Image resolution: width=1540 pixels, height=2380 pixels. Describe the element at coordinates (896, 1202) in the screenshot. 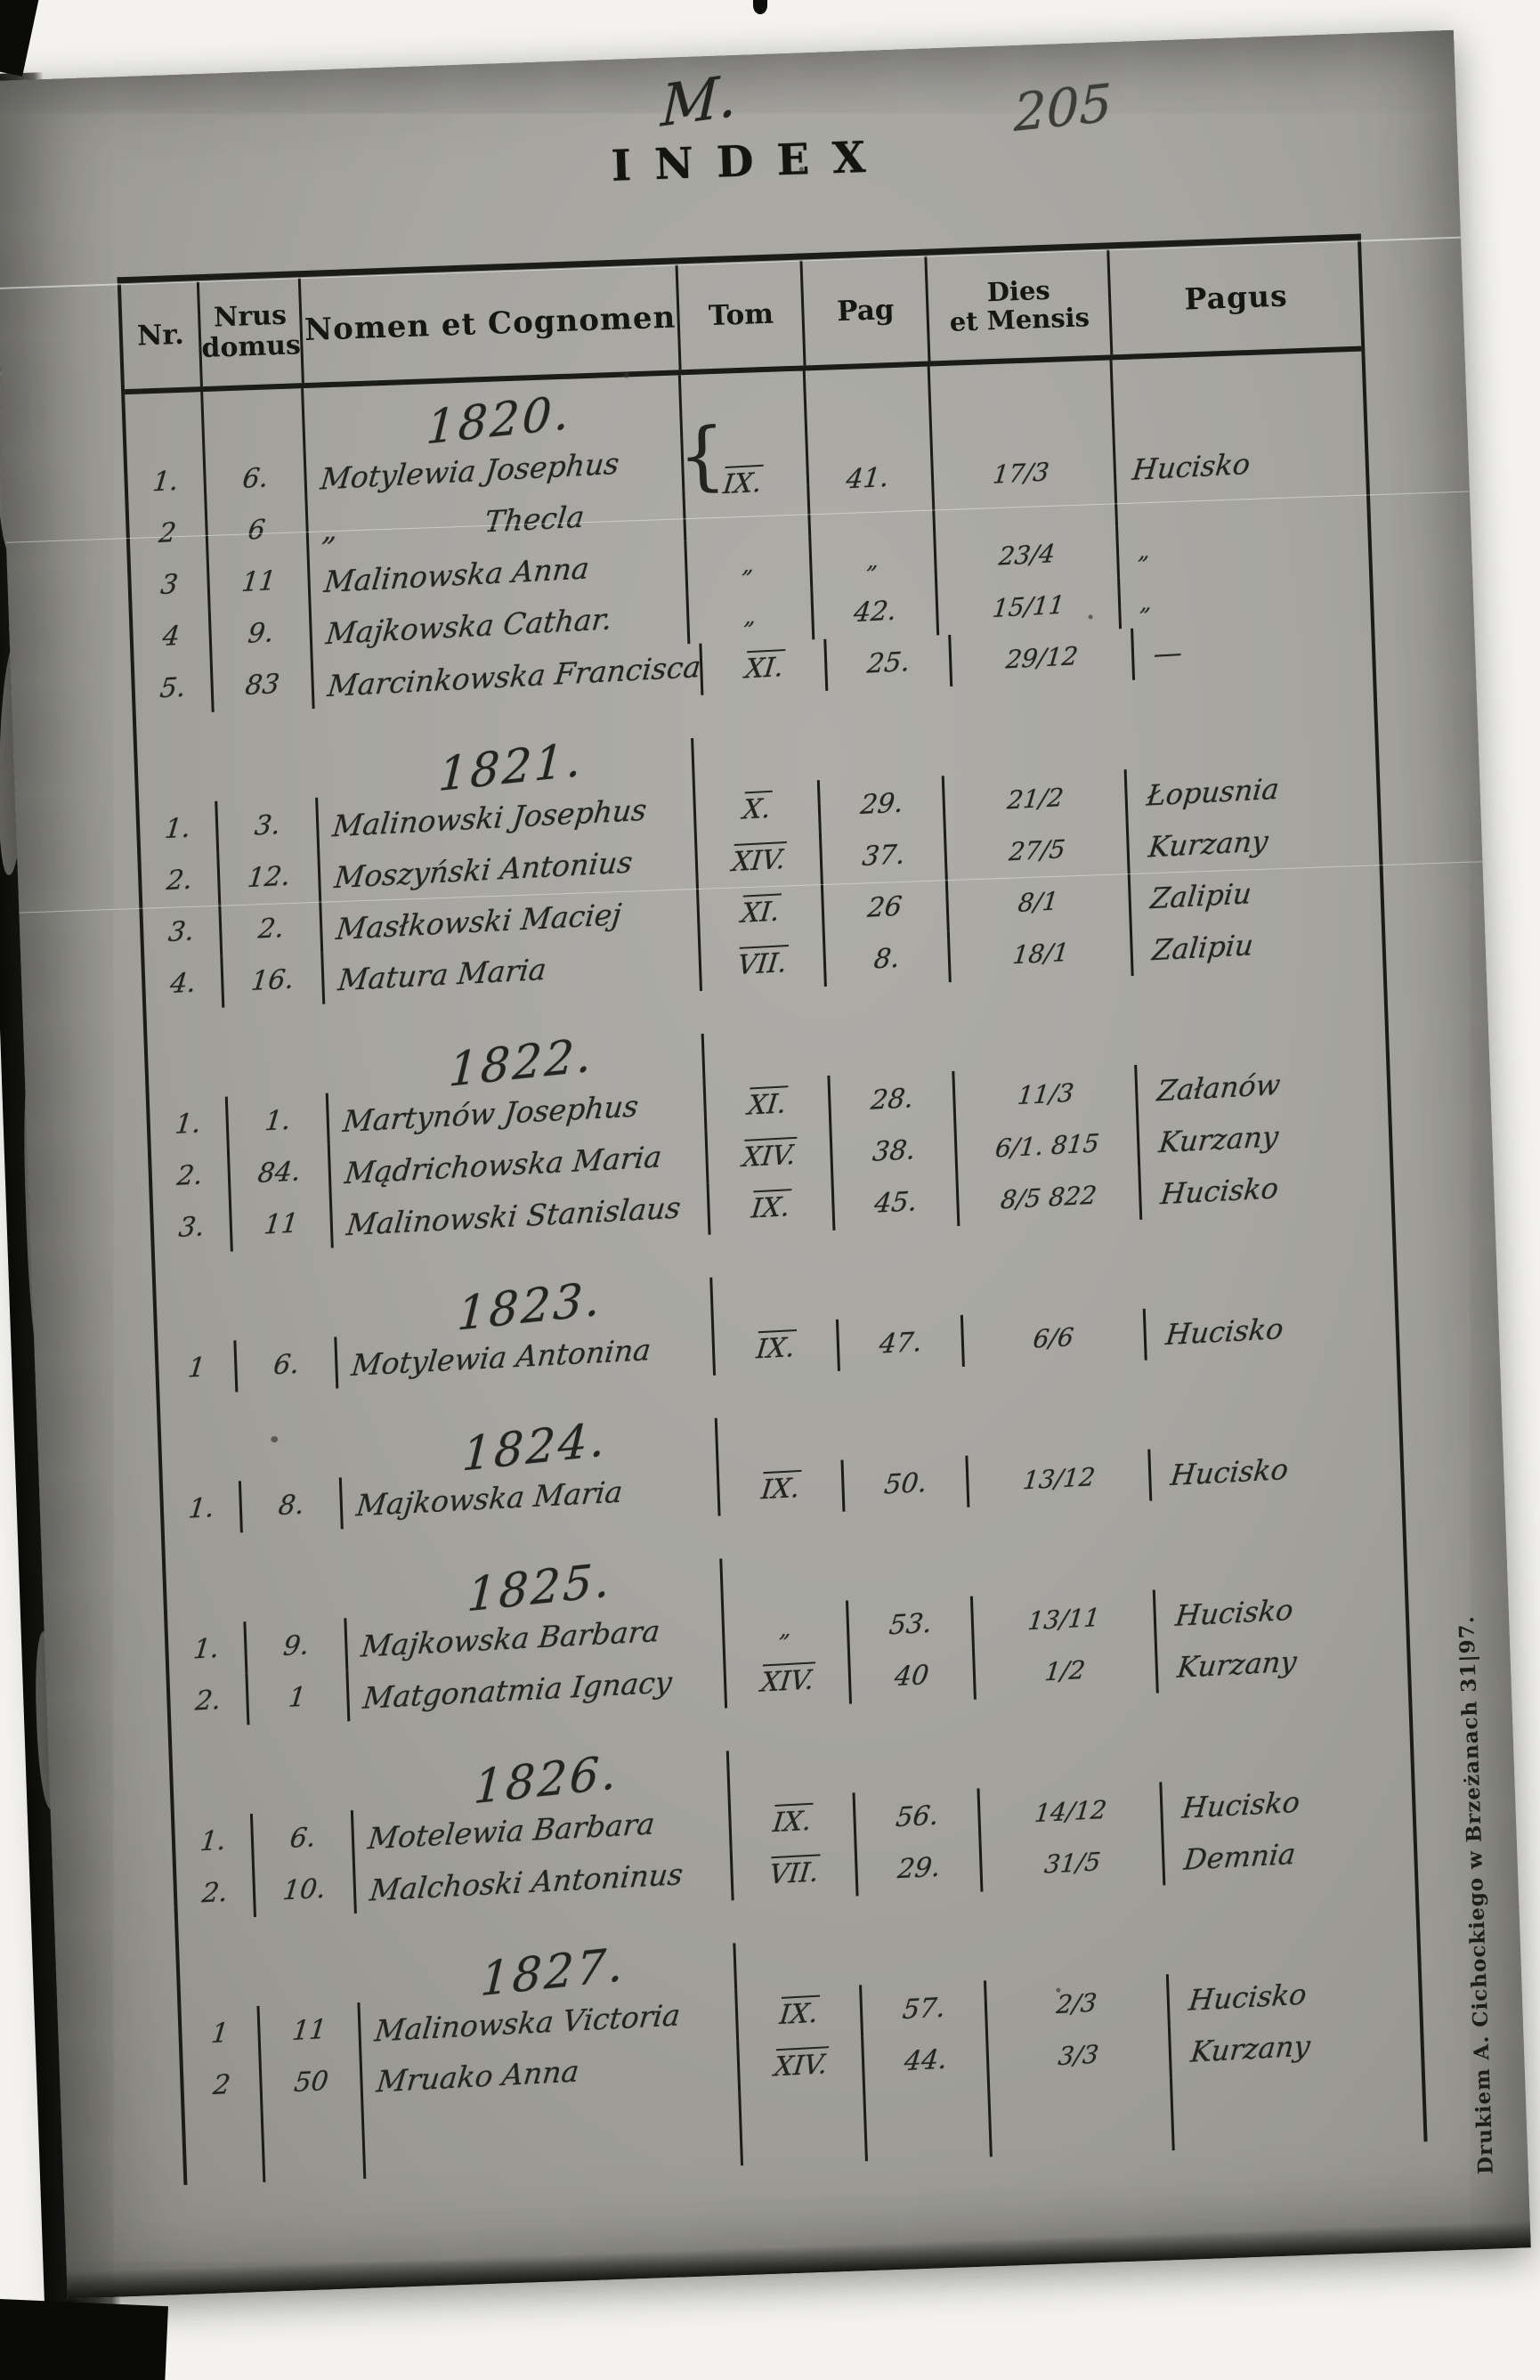

I see `table-cell-pag: 45.` at that location.